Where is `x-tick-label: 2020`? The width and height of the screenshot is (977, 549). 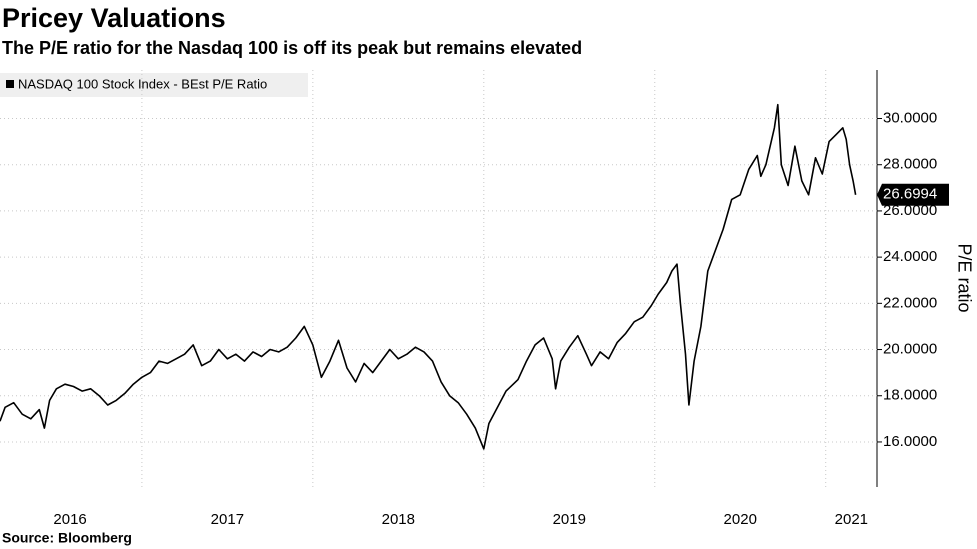
x-tick-label: 2020 is located at coordinates (740, 519).